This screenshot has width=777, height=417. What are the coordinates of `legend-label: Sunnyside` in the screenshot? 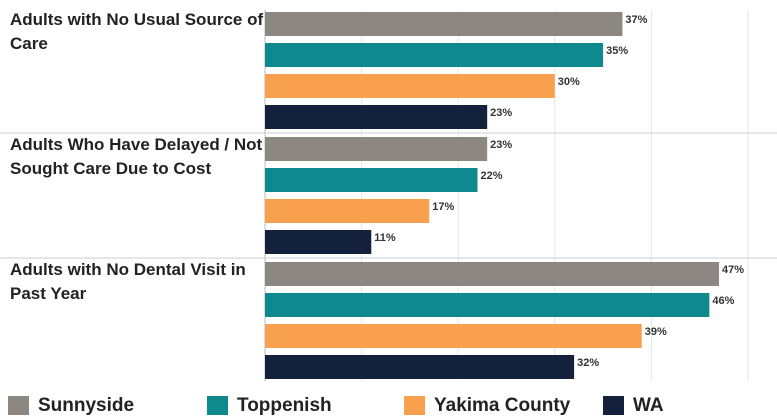 It's located at (86, 405).